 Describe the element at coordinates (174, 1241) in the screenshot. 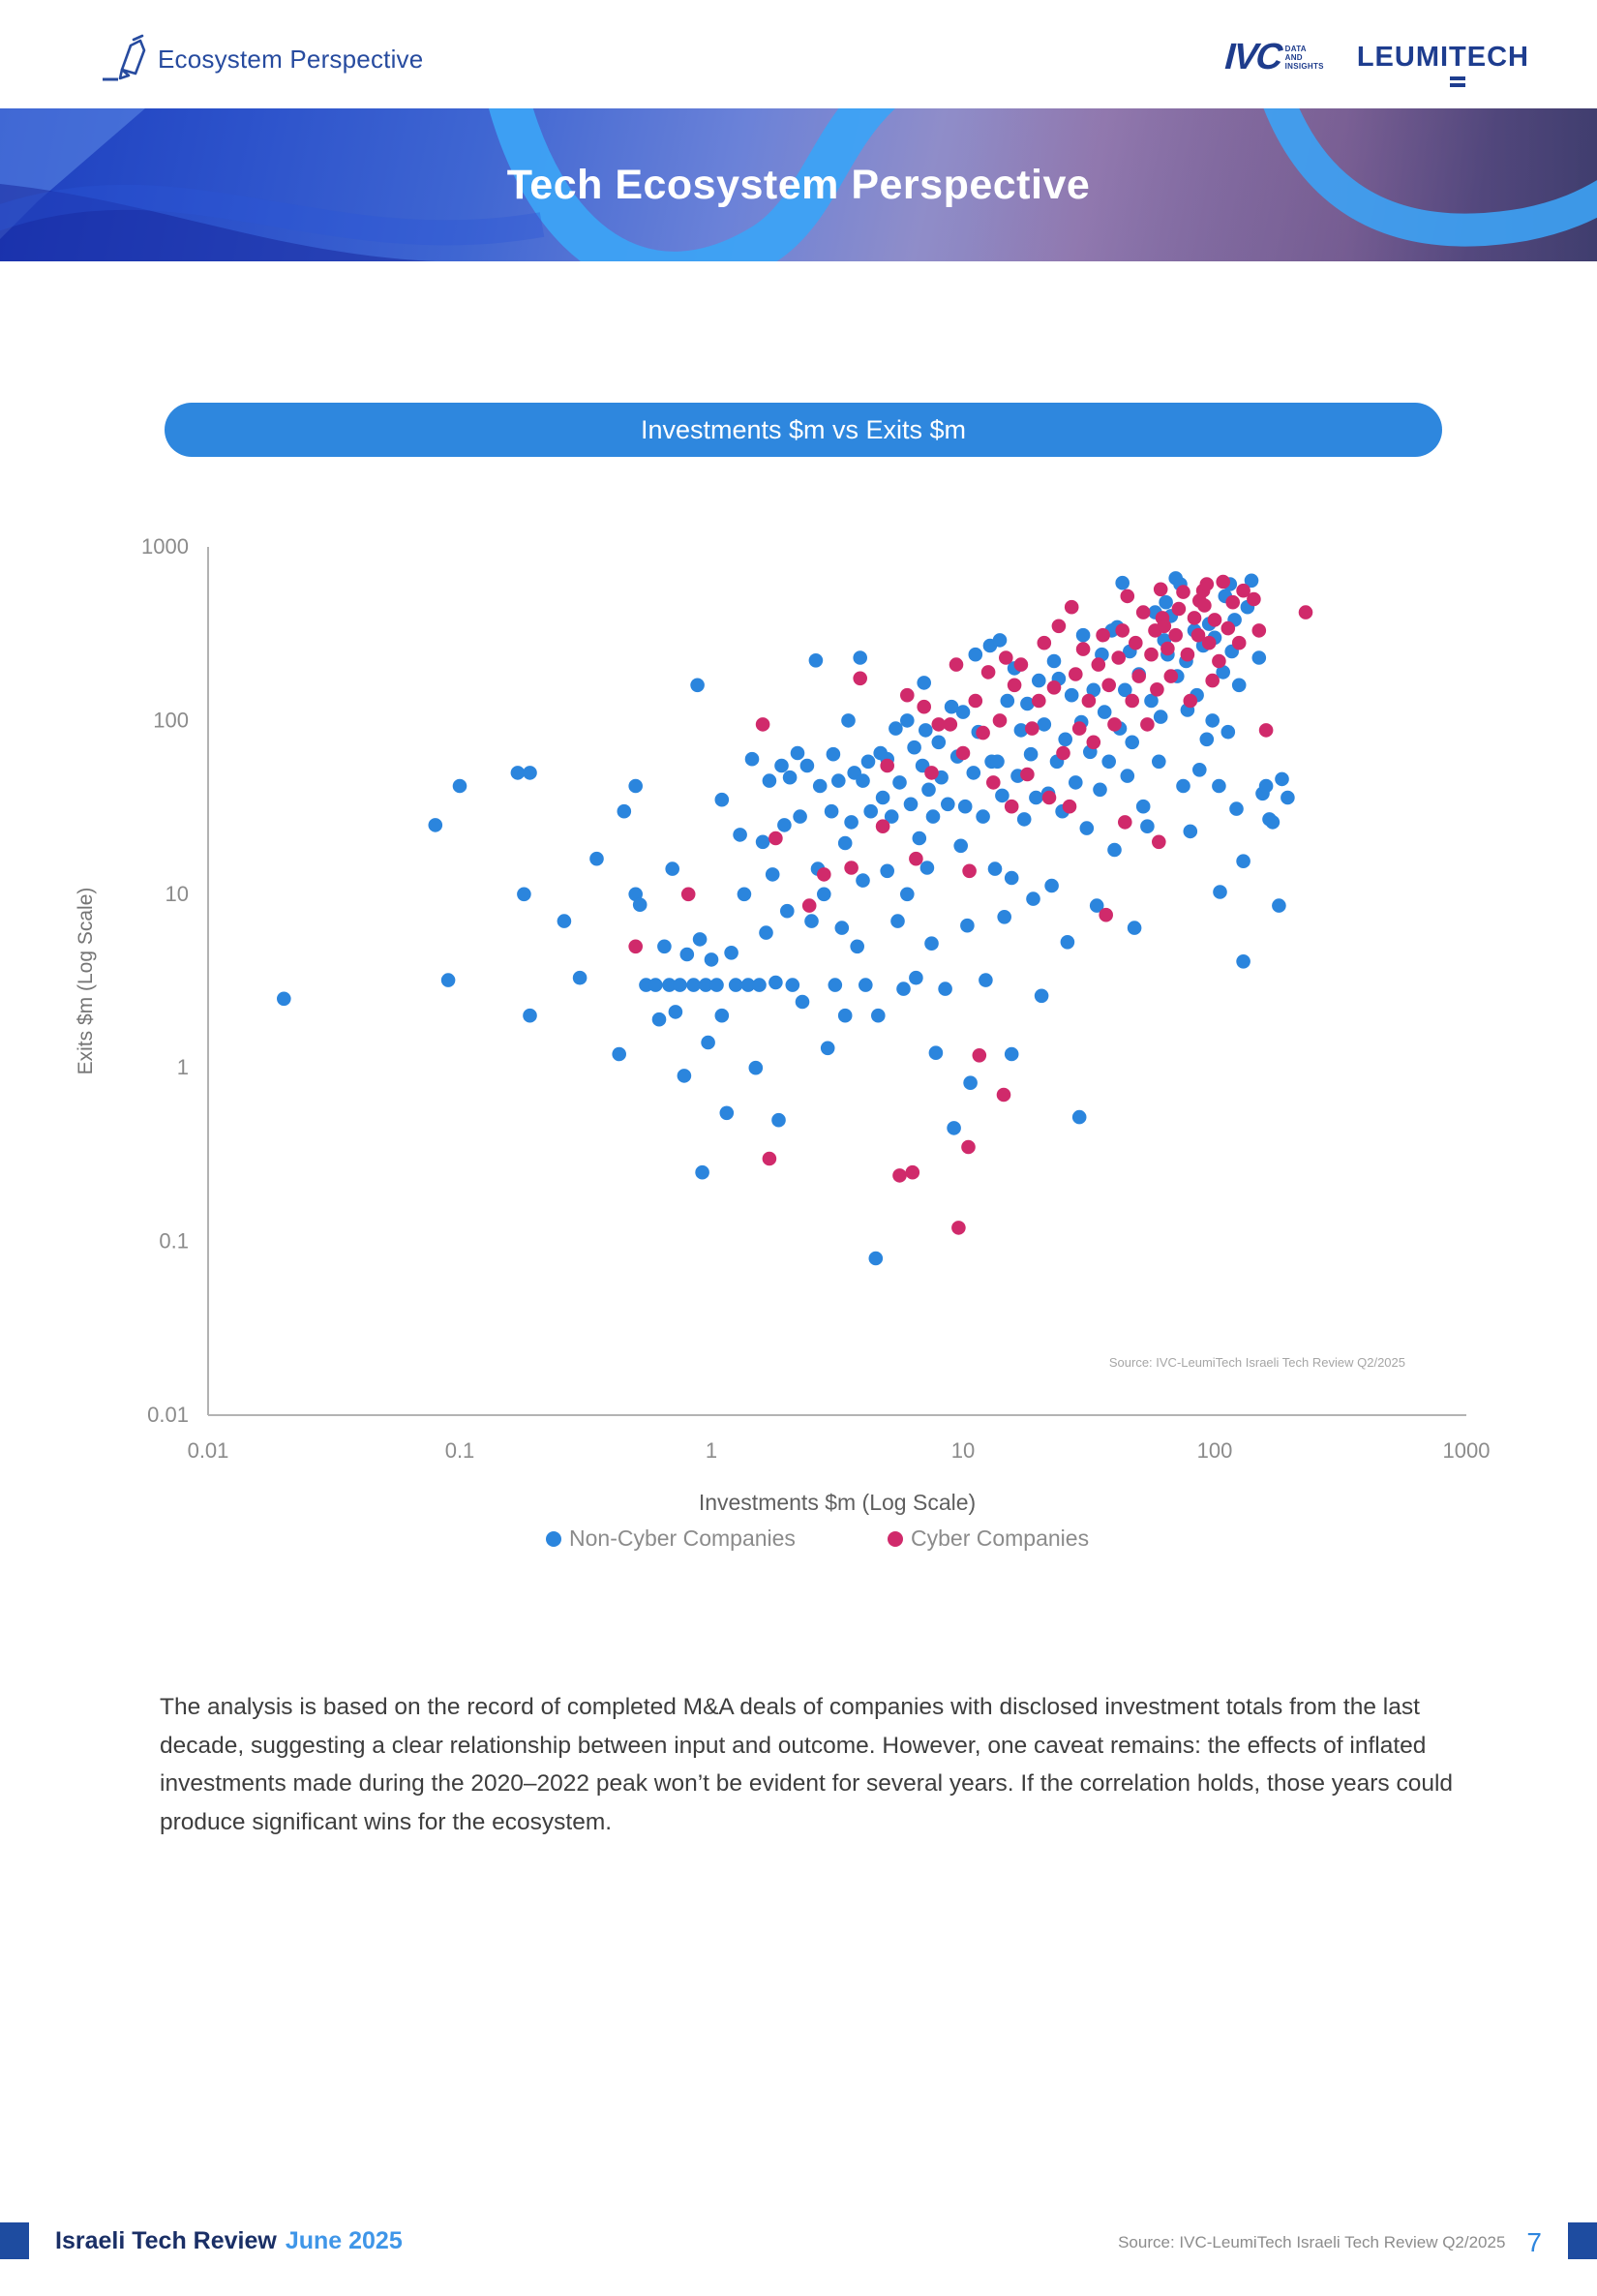

I see `y-tick-label: 0.1` at that location.